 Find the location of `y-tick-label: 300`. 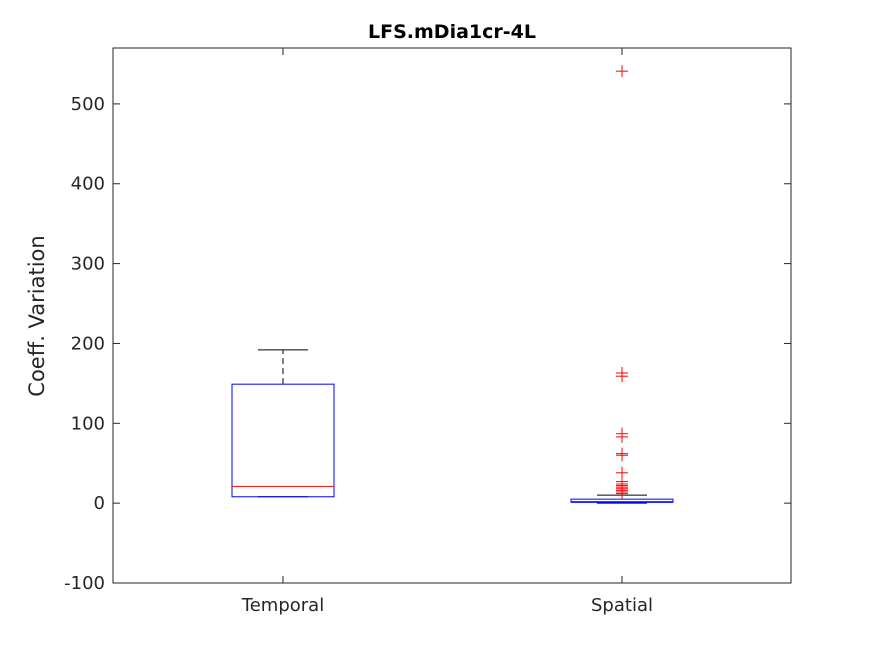

y-tick-label: 300 is located at coordinates (88, 264).